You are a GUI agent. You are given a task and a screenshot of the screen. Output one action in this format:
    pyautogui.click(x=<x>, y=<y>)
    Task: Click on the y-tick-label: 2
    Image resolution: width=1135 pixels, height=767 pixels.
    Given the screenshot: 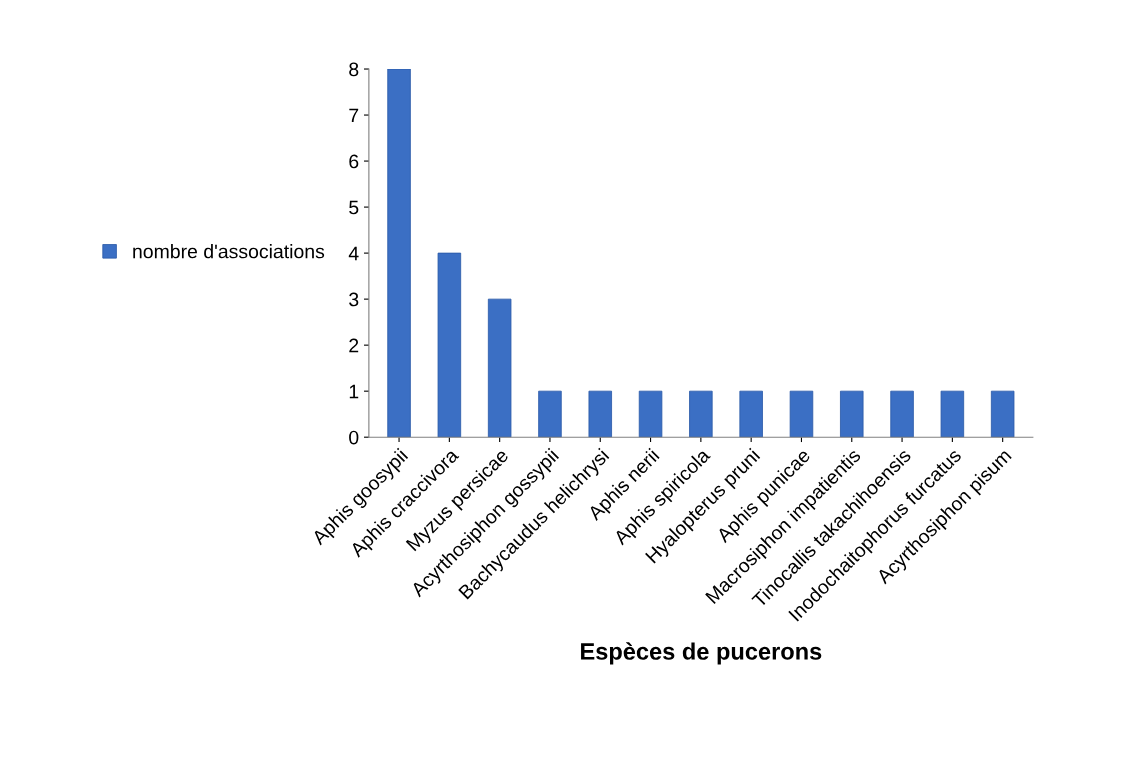 What is the action you would take?
    pyautogui.click(x=354, y=345)
    